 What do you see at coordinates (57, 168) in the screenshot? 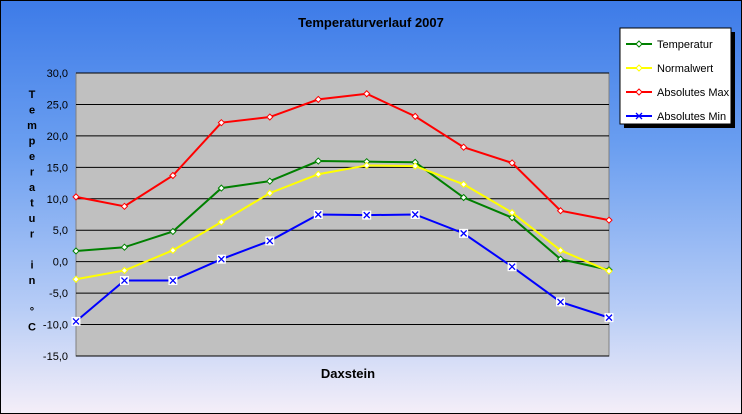
I see `y-tick-label: 15,0` at bounding box center [57, 168].